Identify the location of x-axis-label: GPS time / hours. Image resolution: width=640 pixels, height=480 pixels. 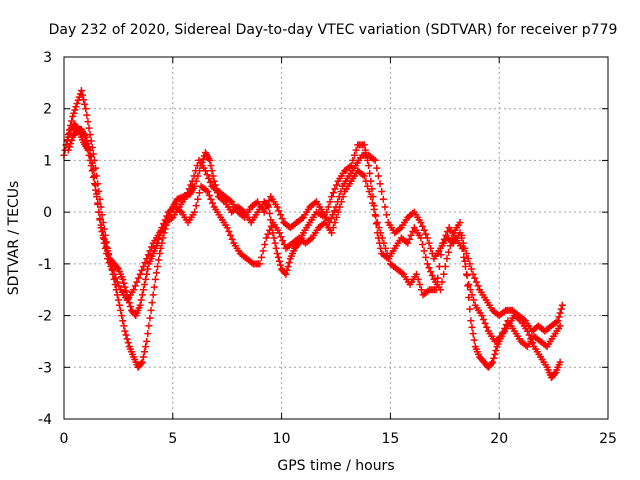
(335, 466).